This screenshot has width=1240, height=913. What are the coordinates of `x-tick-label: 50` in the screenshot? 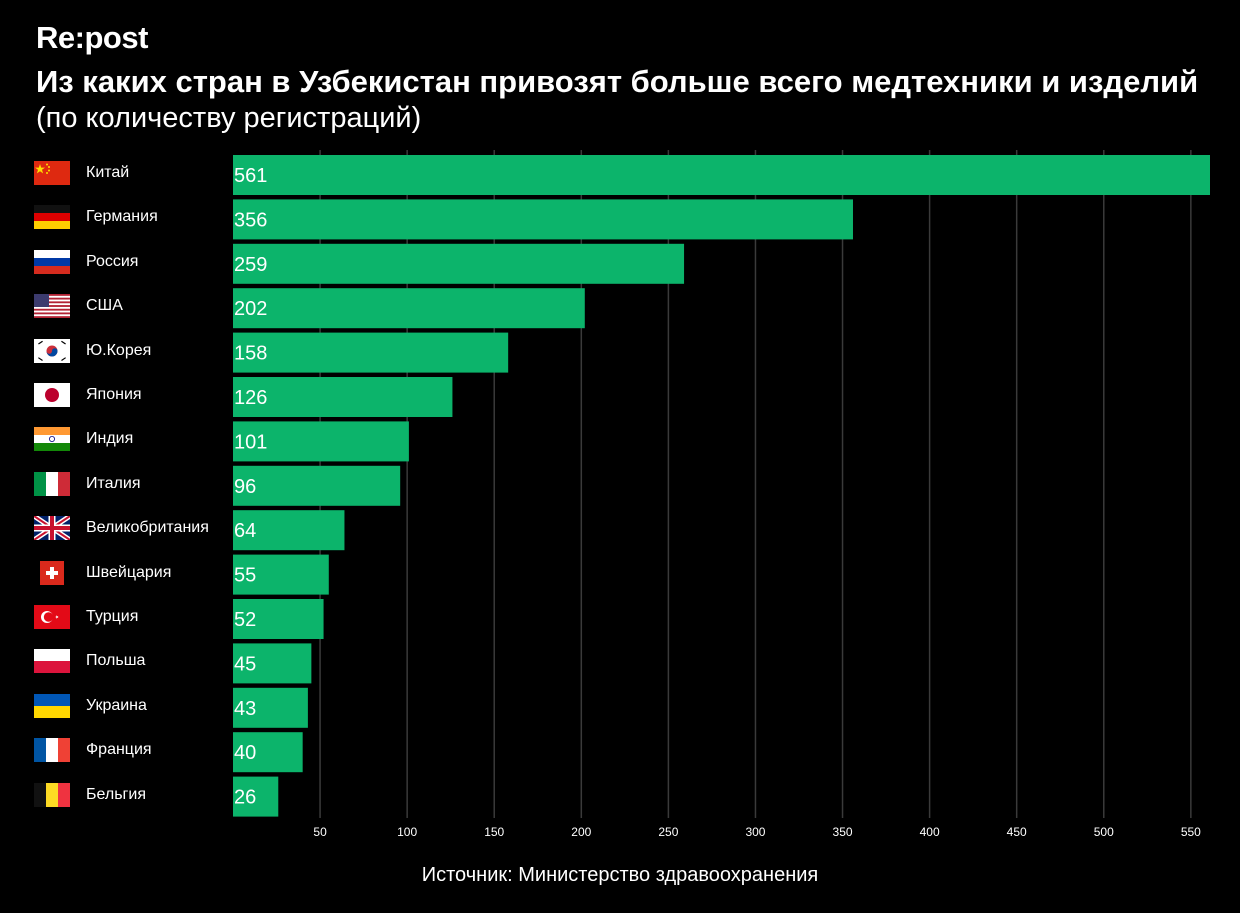 It's located at (320, 832).